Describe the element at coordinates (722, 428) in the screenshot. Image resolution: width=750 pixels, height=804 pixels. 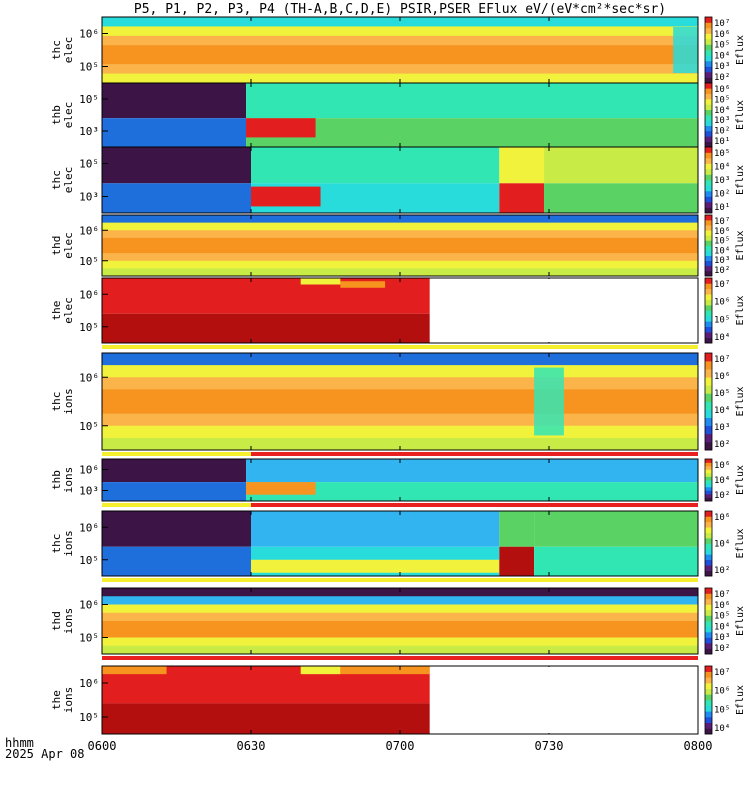
I see `colorbar-tick-label: 10³` at that location.